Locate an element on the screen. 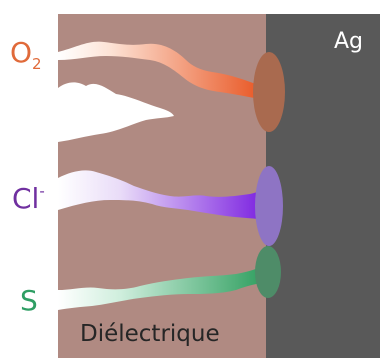 This screenshot has width=380, height=358. oxygen-diffusion-channel is located at coordinates (162, 70).